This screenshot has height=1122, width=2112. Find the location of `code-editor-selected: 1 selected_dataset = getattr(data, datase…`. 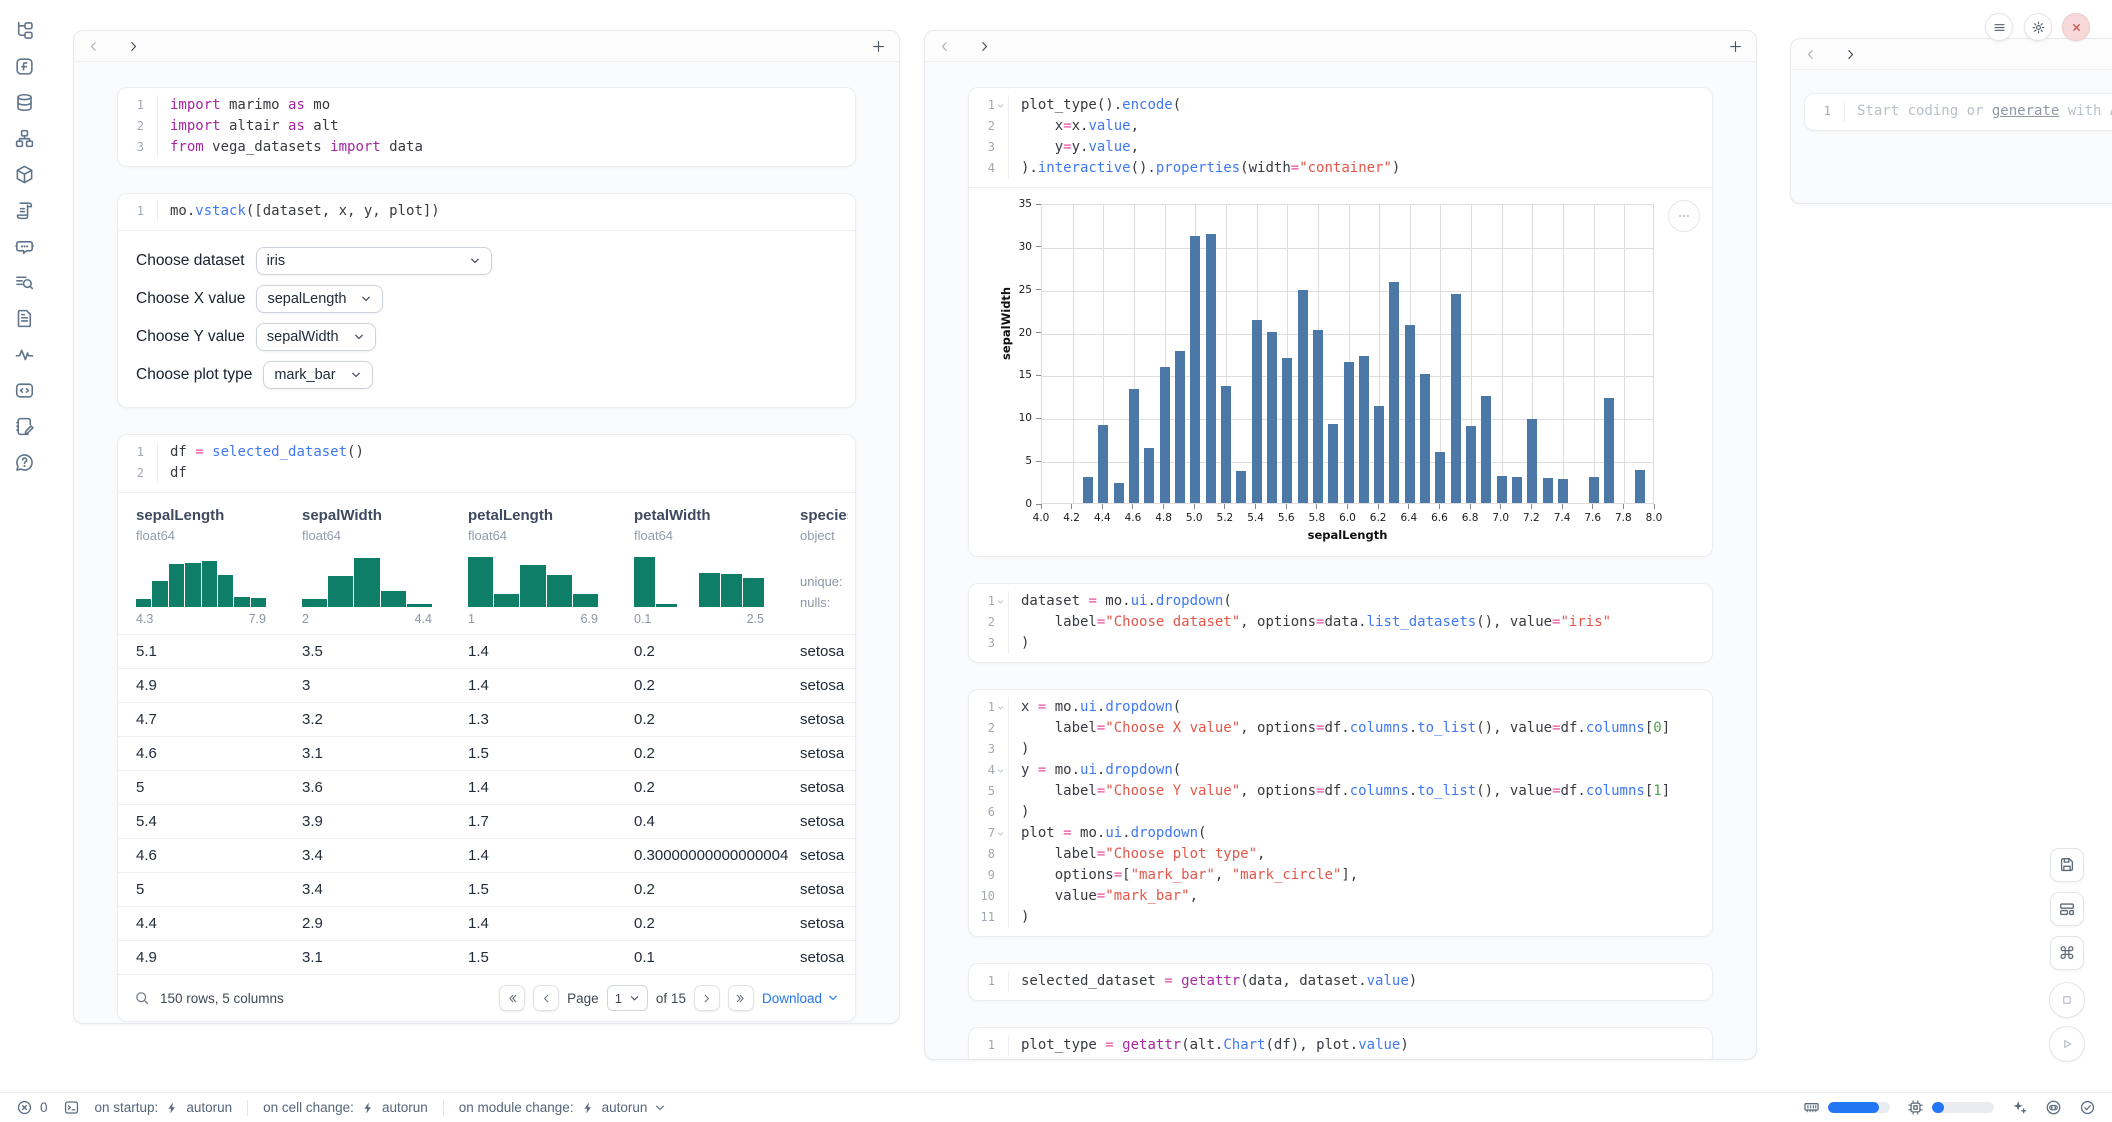

code-editor-selected: 1 selected_dataset = getattr(data, datase… is located at coordinates (1340, 982).